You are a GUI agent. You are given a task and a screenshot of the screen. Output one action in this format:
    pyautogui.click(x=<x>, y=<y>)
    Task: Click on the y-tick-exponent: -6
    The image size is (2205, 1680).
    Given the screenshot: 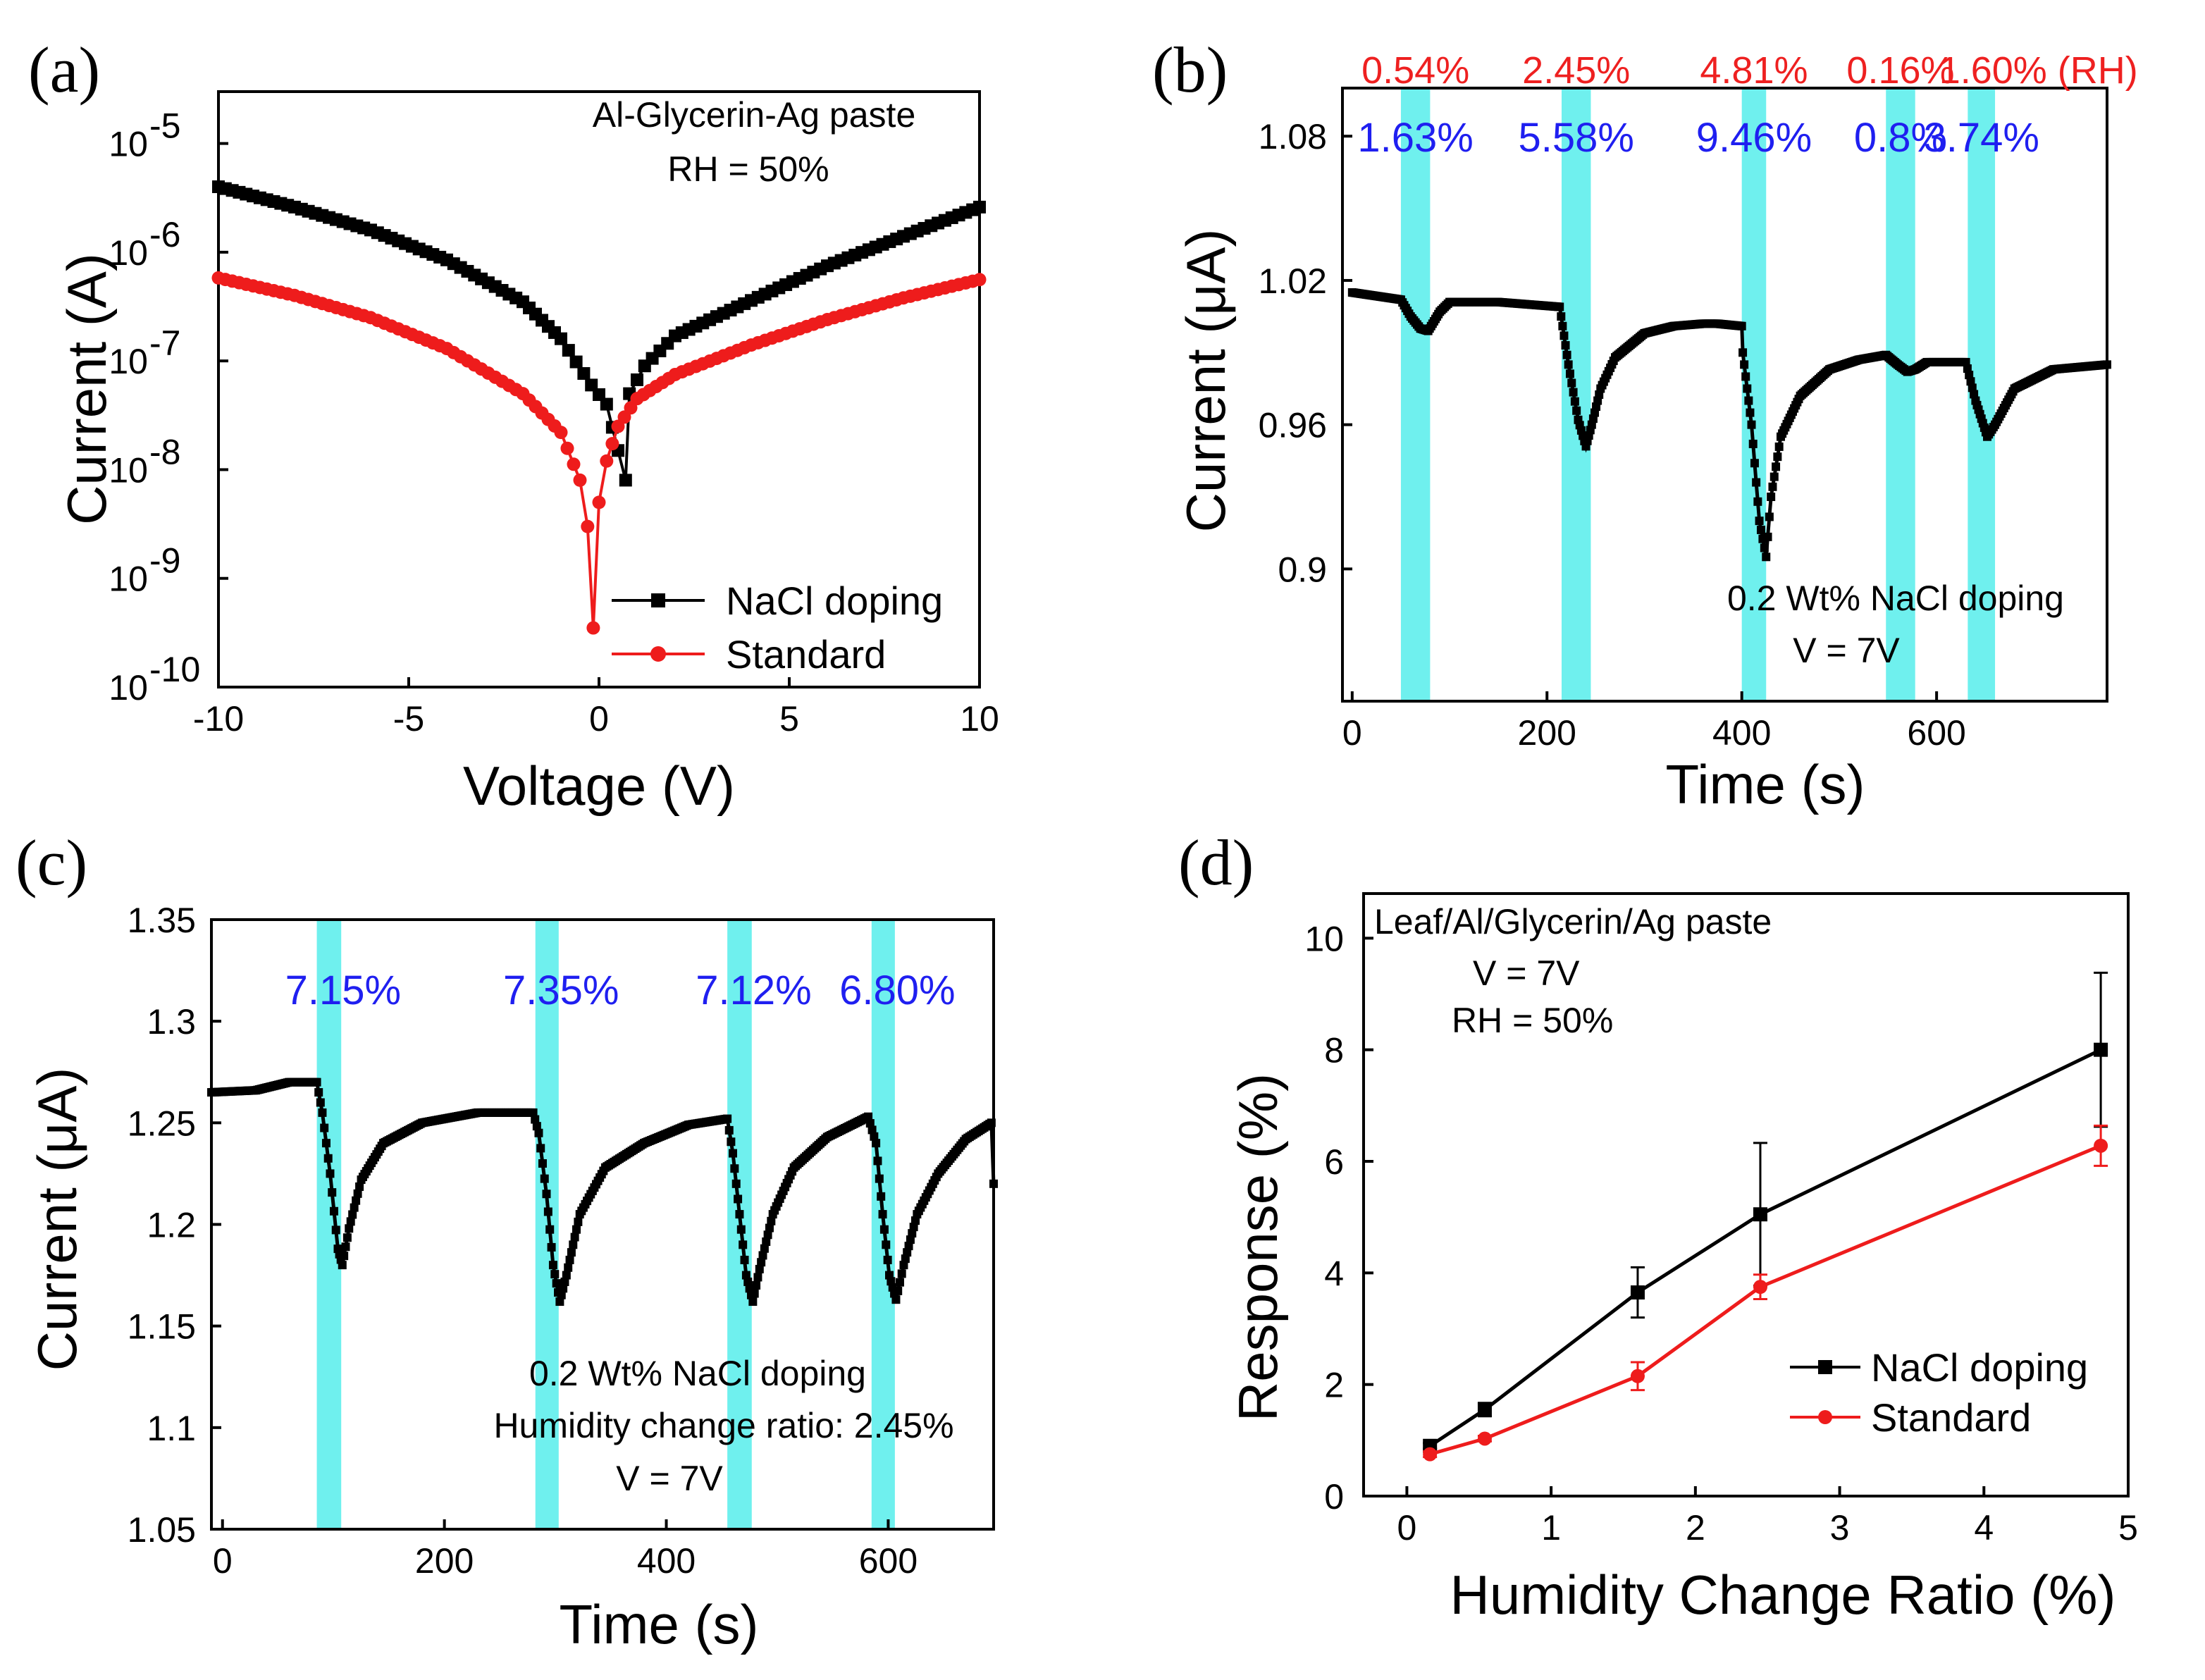 What is the action you would take?
    pyautogui.click(x=164, y=235)
    